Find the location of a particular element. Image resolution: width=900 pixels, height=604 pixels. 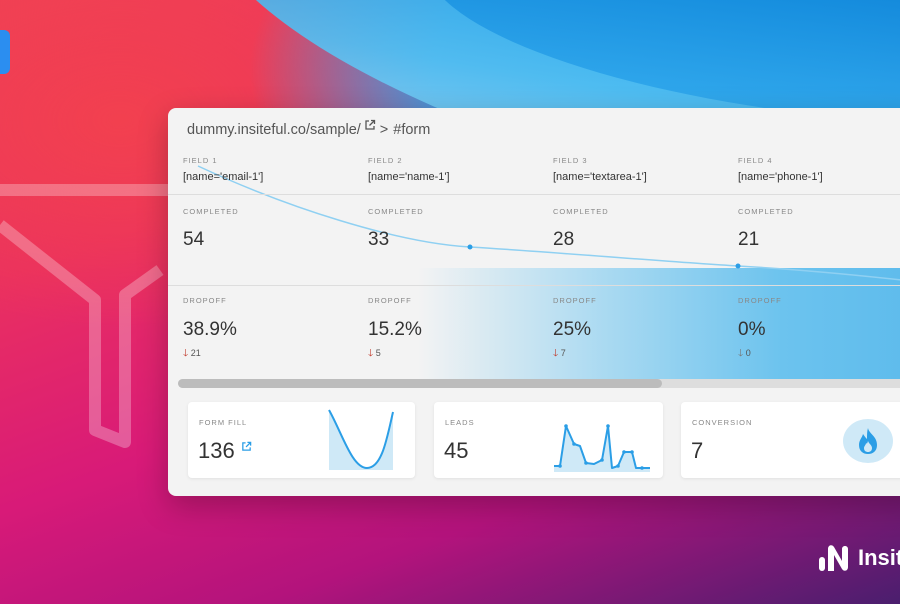

breadcrumb-form: #form is located at coordinates (412, 130).